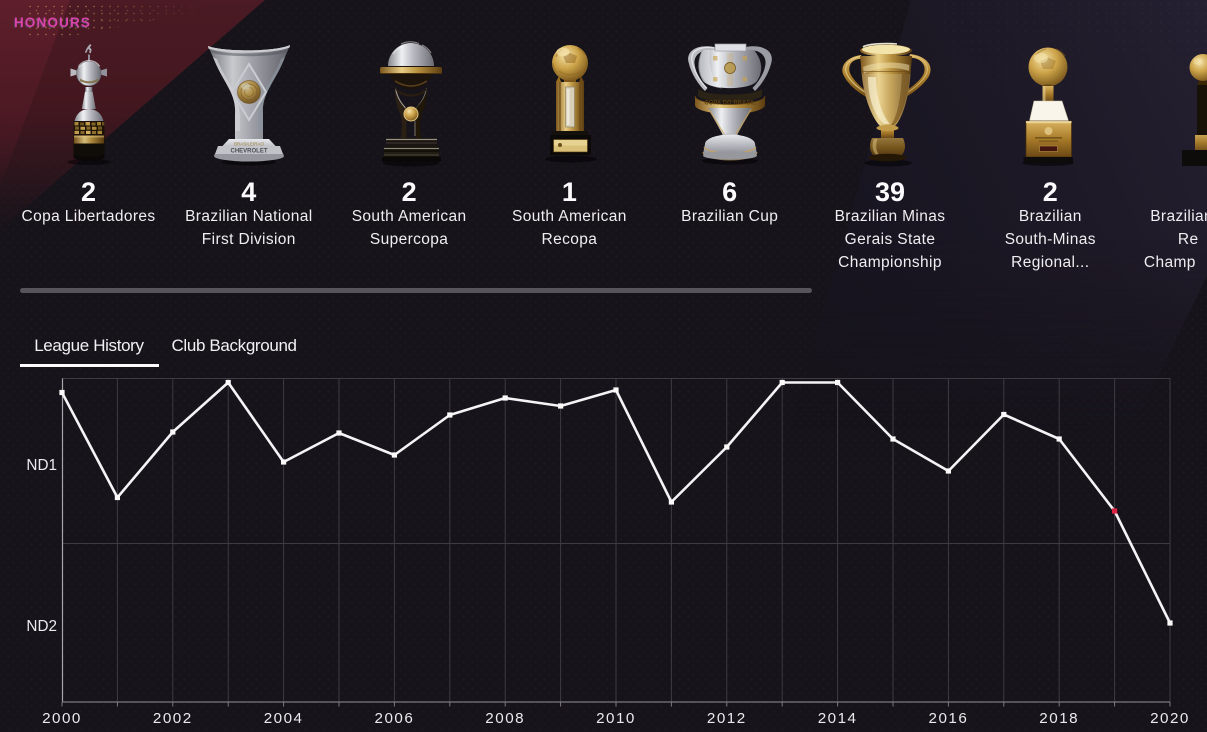 The width and height of the screenshot is (1207, 732). What do you see at coordinates (1059, 718) in the screenshot?
I see `svg-text: 2018` at bounding box center [1059, 718].